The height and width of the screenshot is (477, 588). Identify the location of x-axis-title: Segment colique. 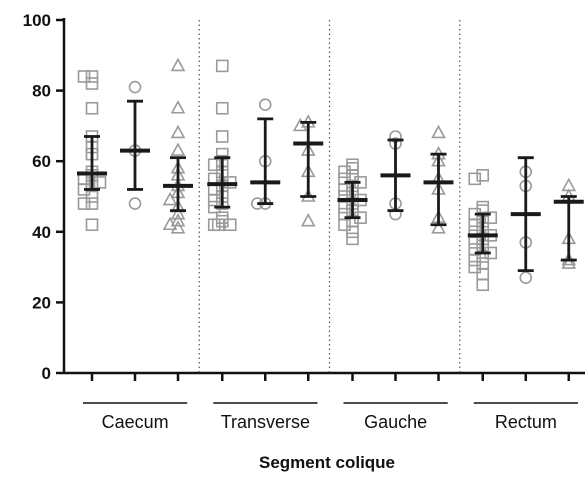
(327, 462).